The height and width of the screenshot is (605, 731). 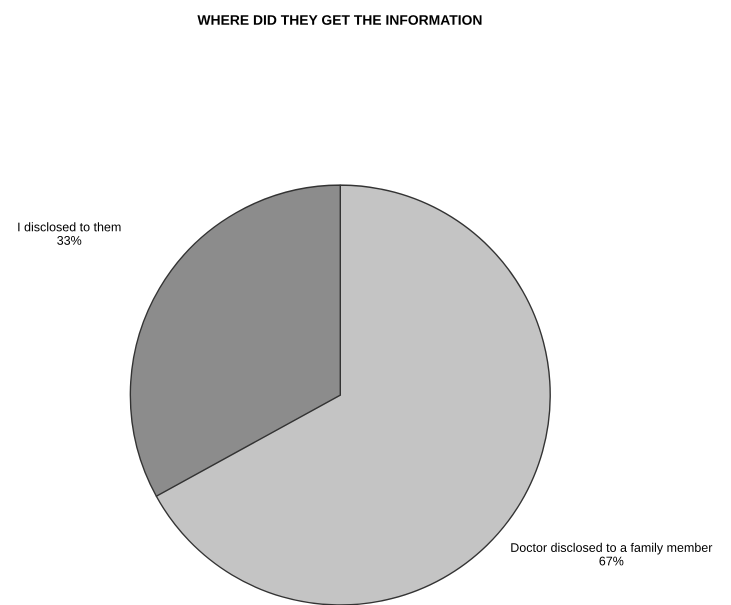 What do you see at coordinates (611, 548) in the screenshot?
I see `slice-label: Doctor disclosed to a family member` at bounding box center [611, 548].